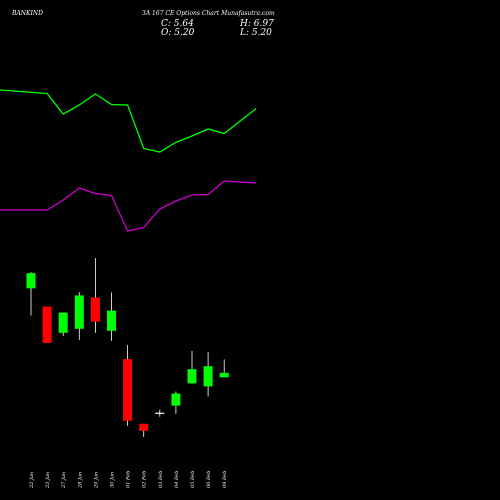 This screenshot has width=500, height=500. What do you see at coordinates (113, 480) in the screenshot?
I see `x-tick-label: 30 Jan` at bounding box center [113, 480].